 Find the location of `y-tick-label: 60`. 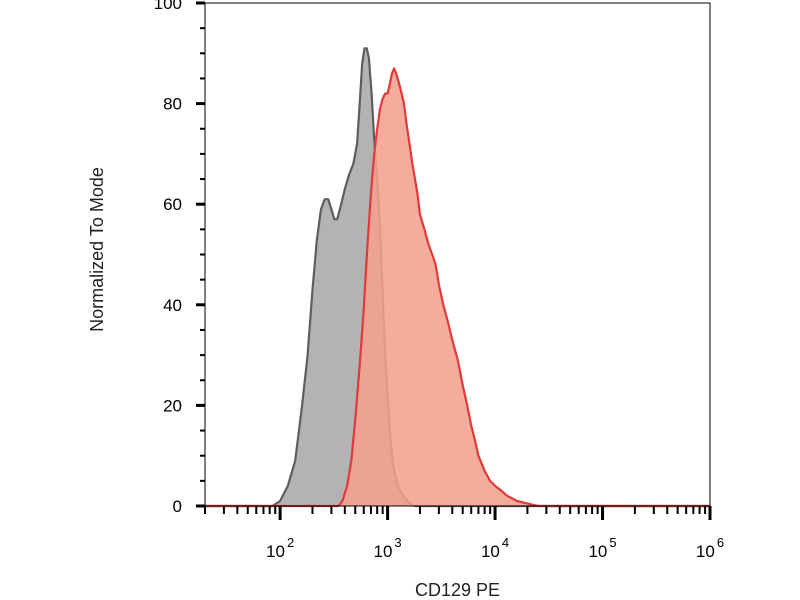

y-tick-label: 60 is located at coordinates (172, 204).